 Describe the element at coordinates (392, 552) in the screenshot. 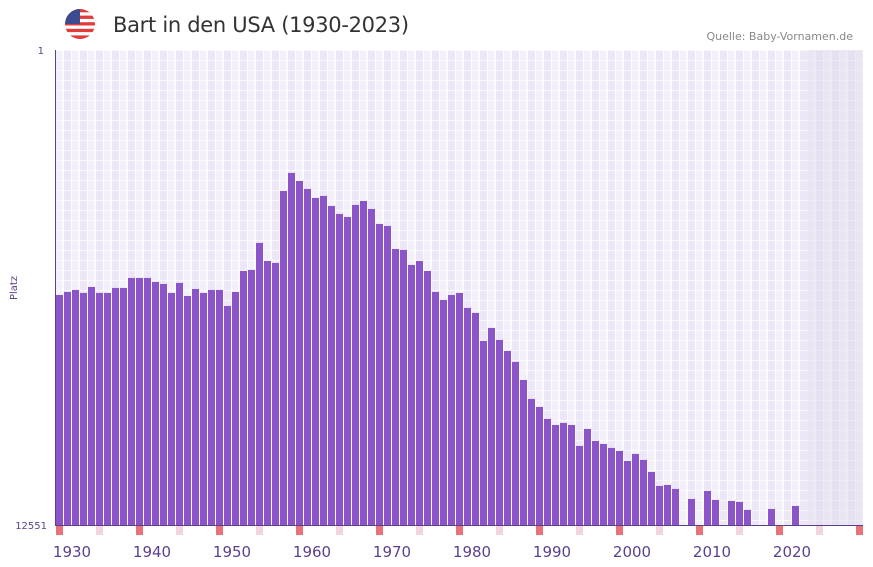

I see `x-tick-label-1970: 1970` at that location.